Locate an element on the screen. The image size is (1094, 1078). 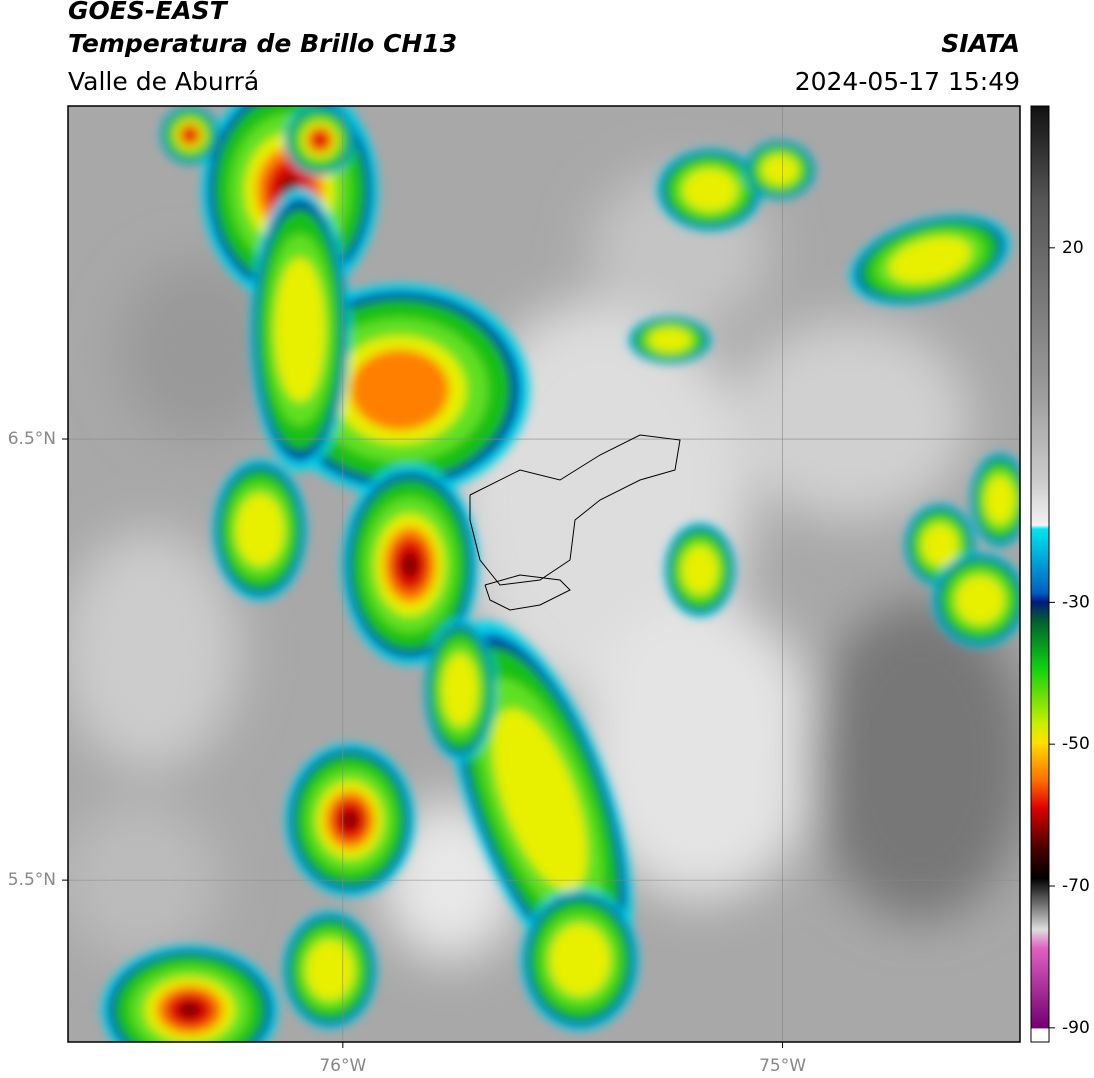
y-tick-label: 5.5°N is located at coordinates (32, 880).